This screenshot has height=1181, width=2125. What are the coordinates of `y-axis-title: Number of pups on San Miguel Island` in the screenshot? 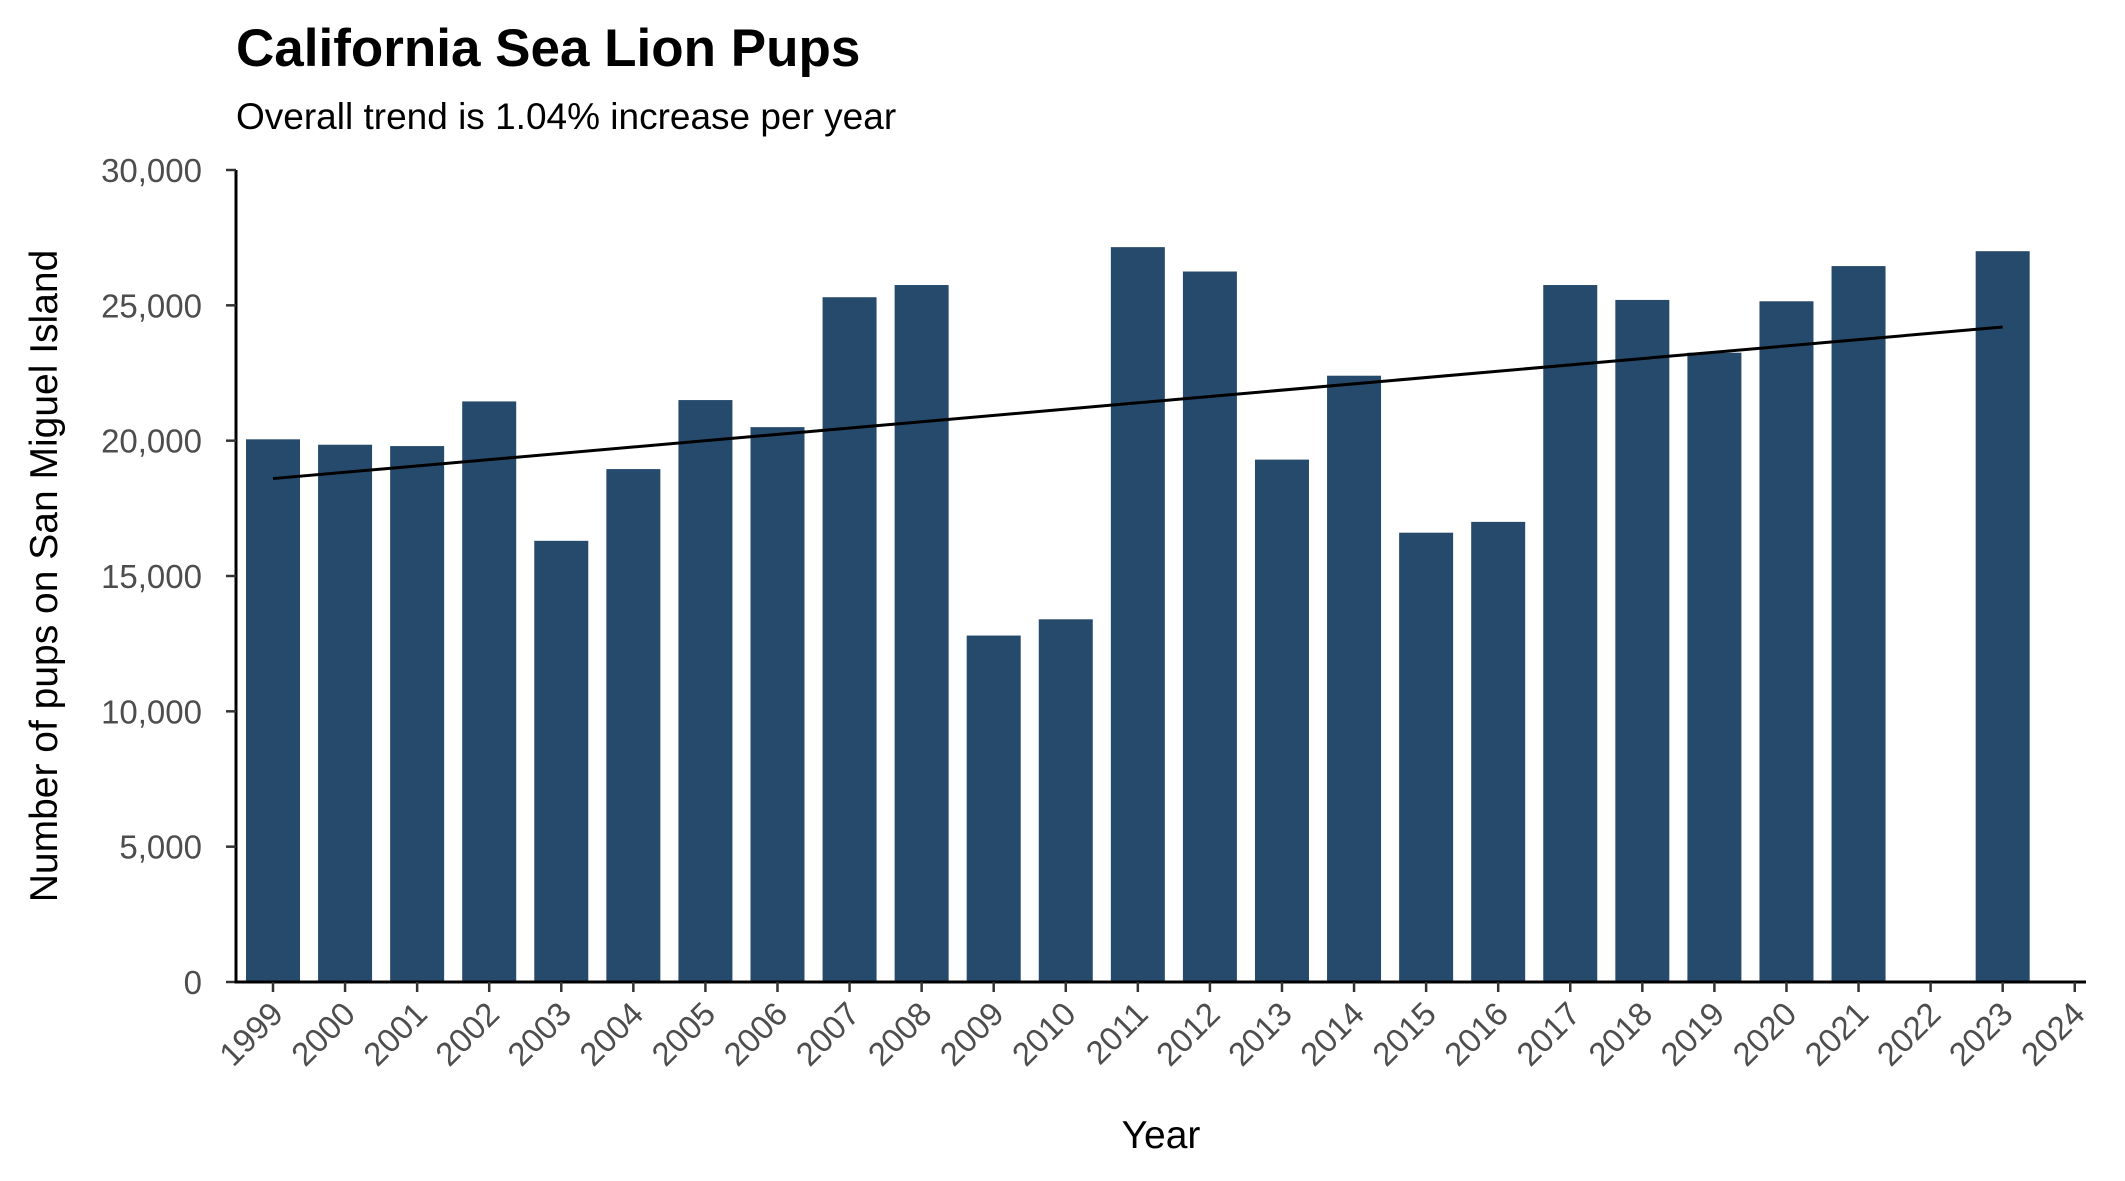 It's located at (44, 576).